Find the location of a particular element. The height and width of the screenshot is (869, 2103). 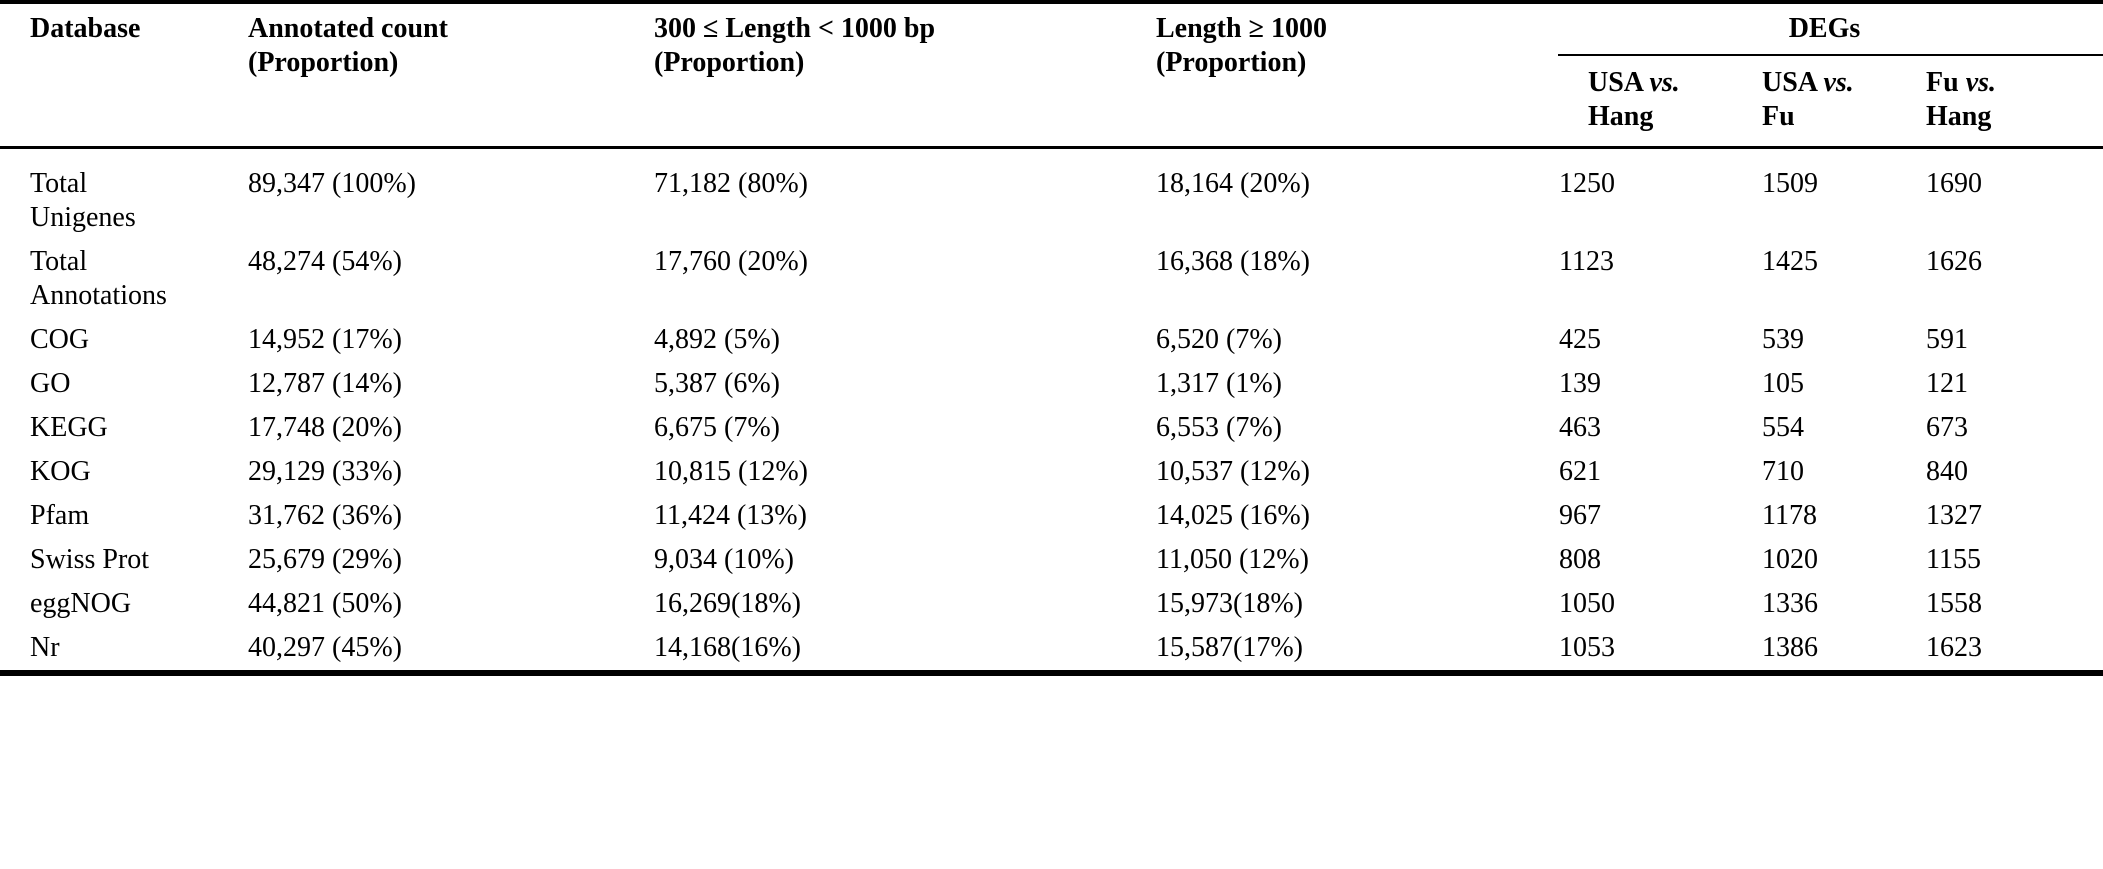

cell-length-ge-1000: 1,317 (1%) is located at coordinates (1219, 383).